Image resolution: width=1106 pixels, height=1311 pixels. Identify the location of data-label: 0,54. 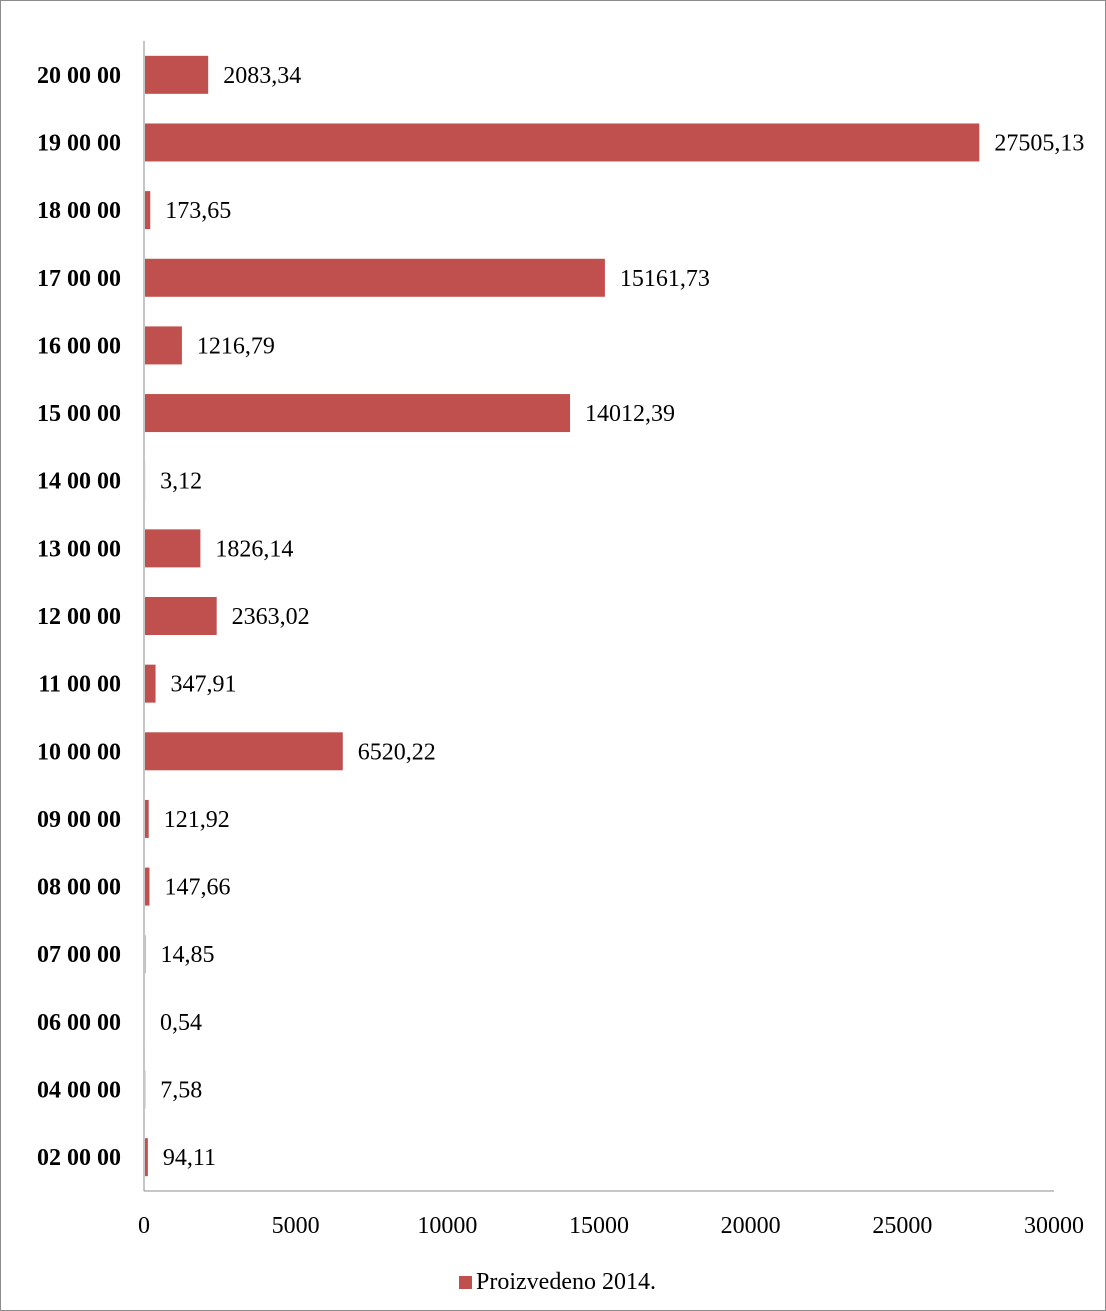
(181, 1023).